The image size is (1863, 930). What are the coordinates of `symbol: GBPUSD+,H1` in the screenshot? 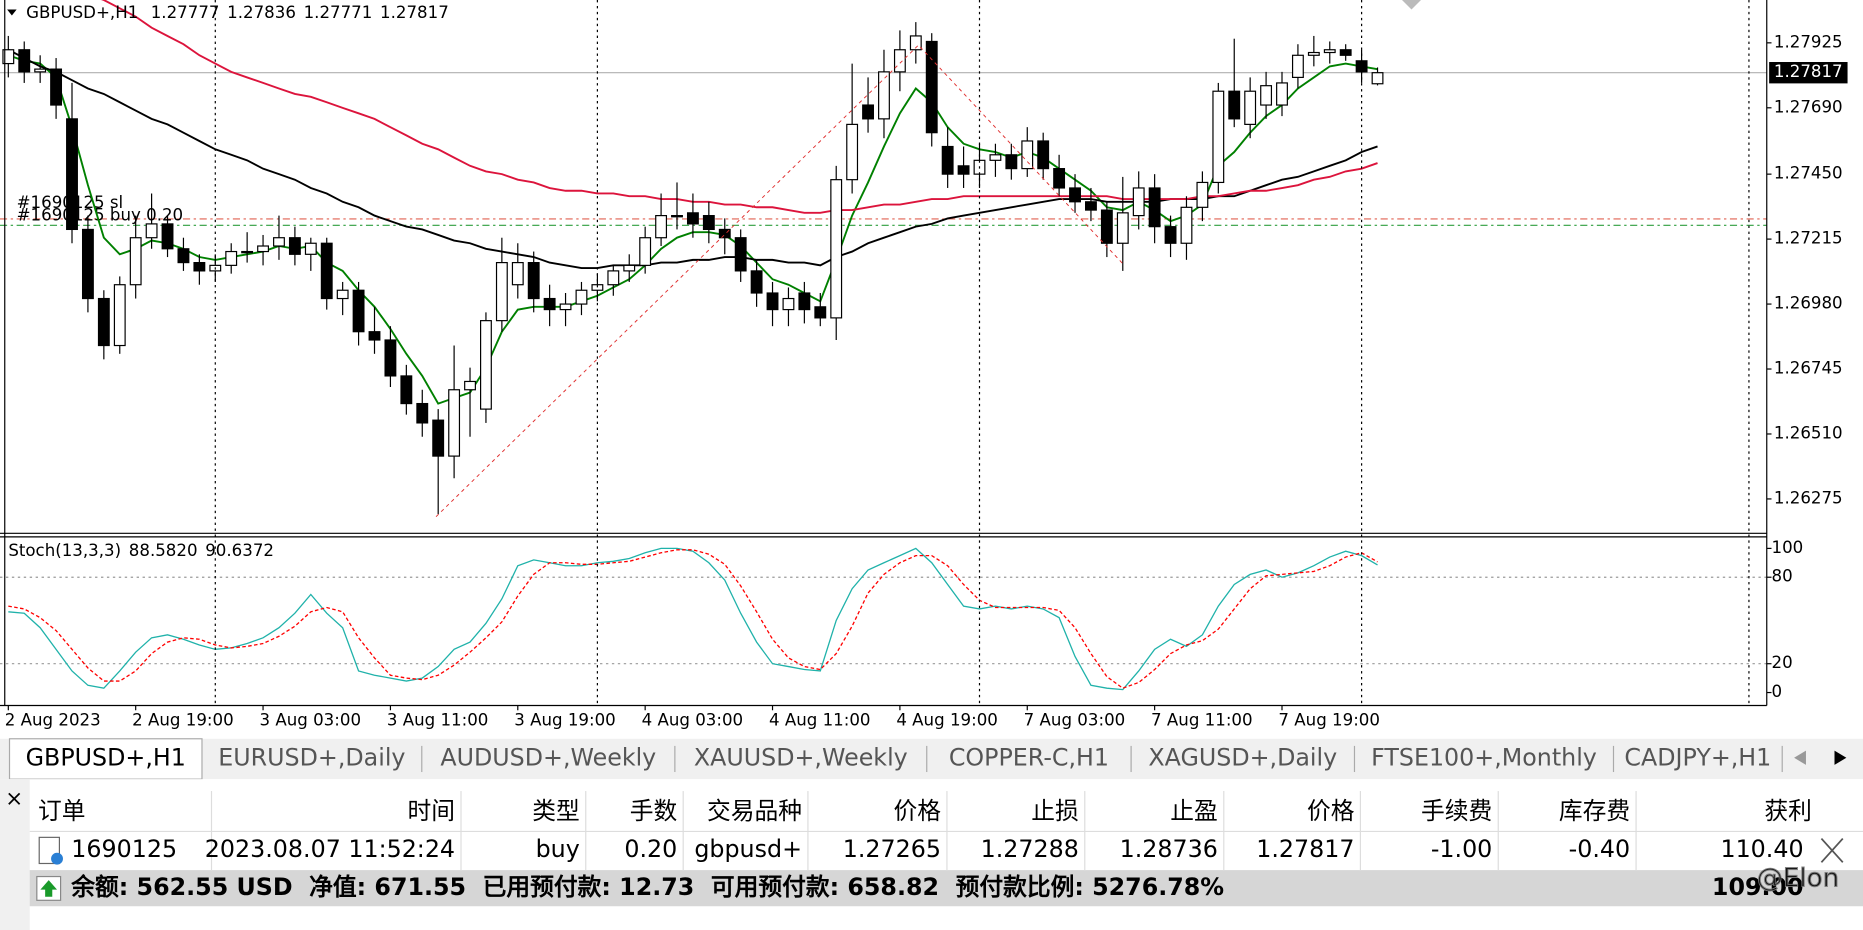 It's located at (82, 12).